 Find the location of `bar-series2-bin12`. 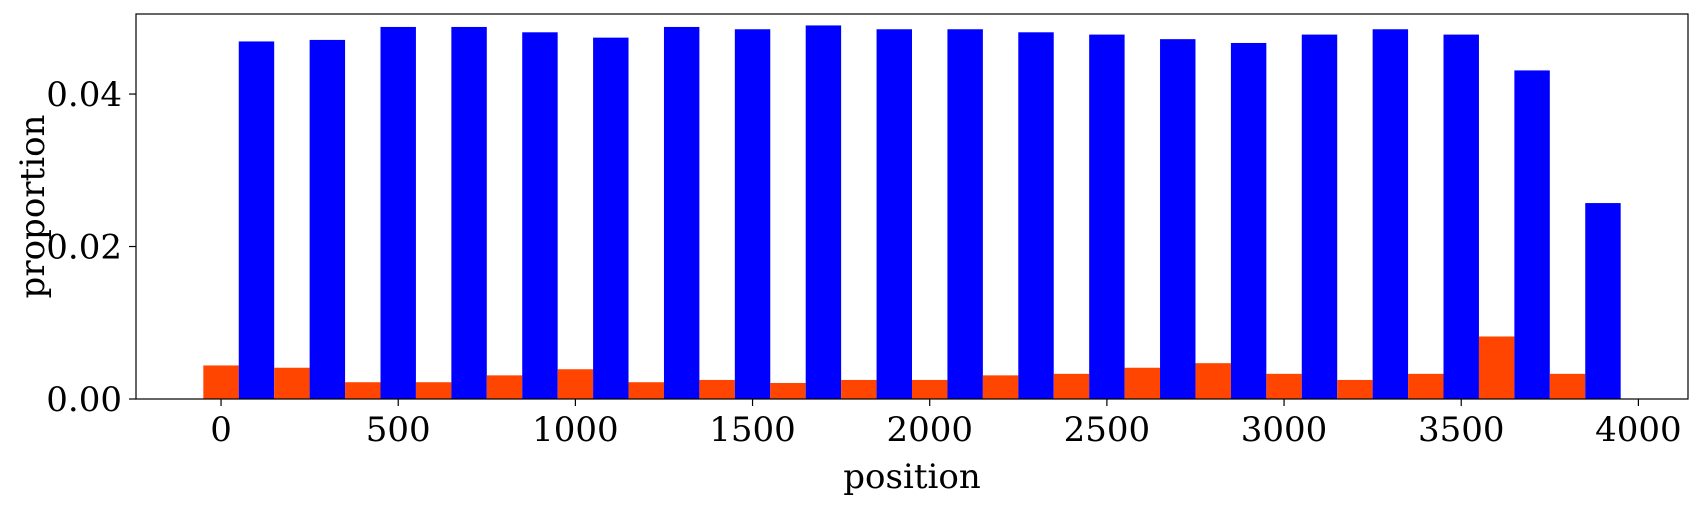

bar-series2-bin12 is located at coordinates (1036, 216).